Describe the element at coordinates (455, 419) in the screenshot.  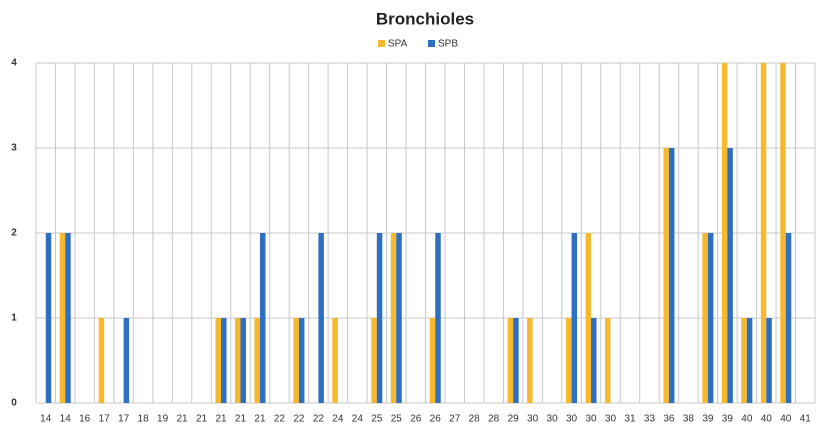
I see `x-tick-label: 27` at that location.